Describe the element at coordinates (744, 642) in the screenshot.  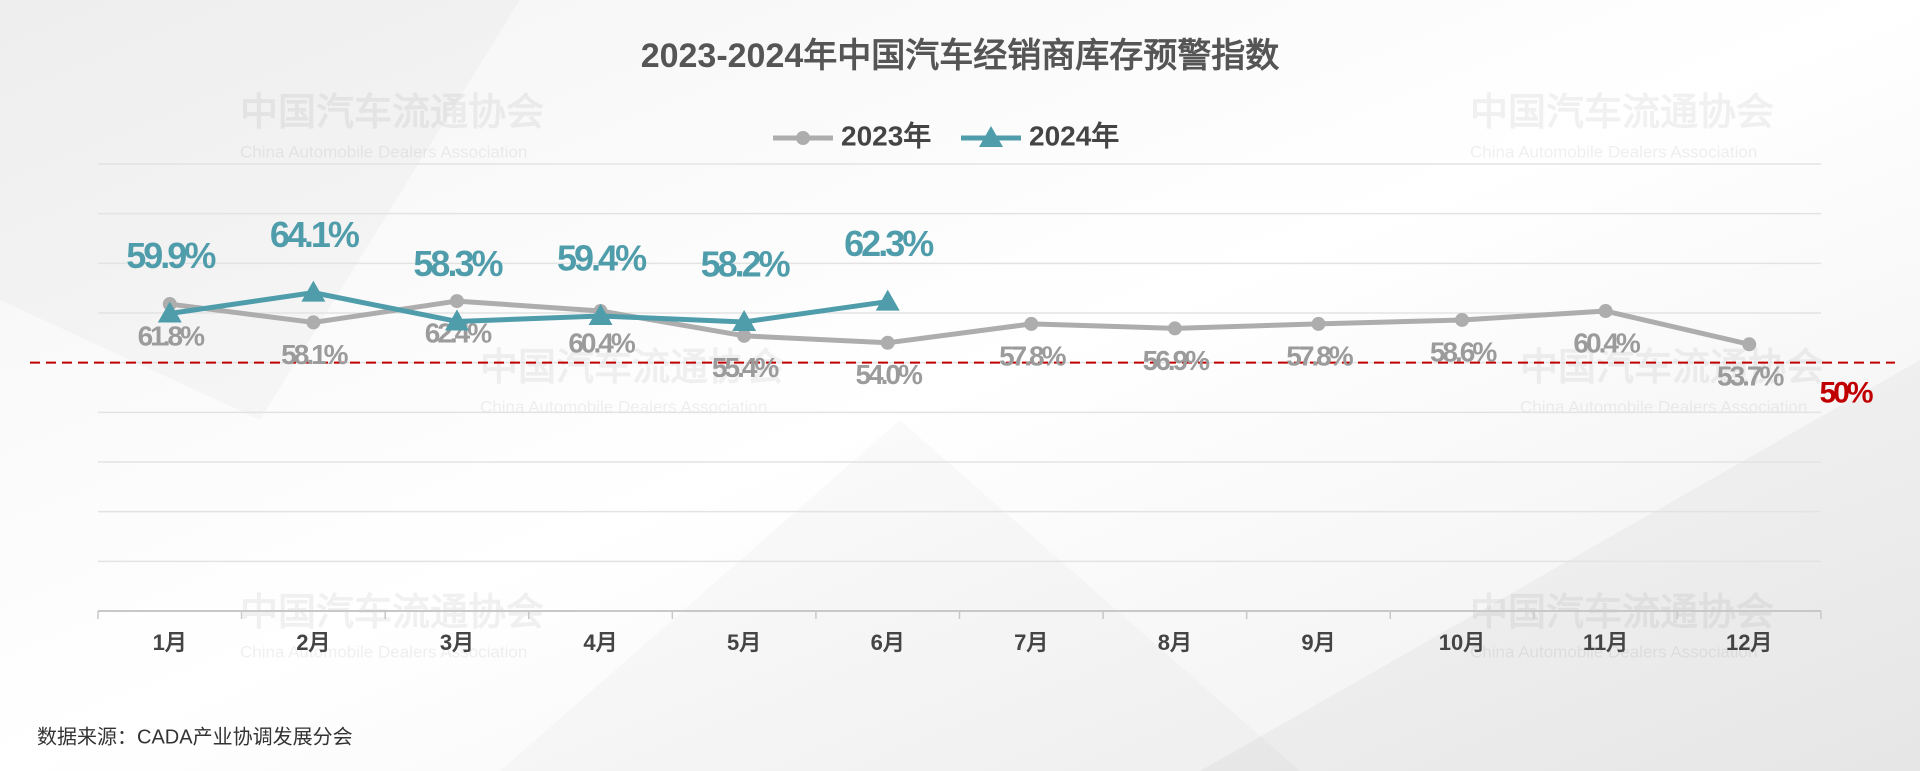
I see `x-tick-label: 5月` at that location.